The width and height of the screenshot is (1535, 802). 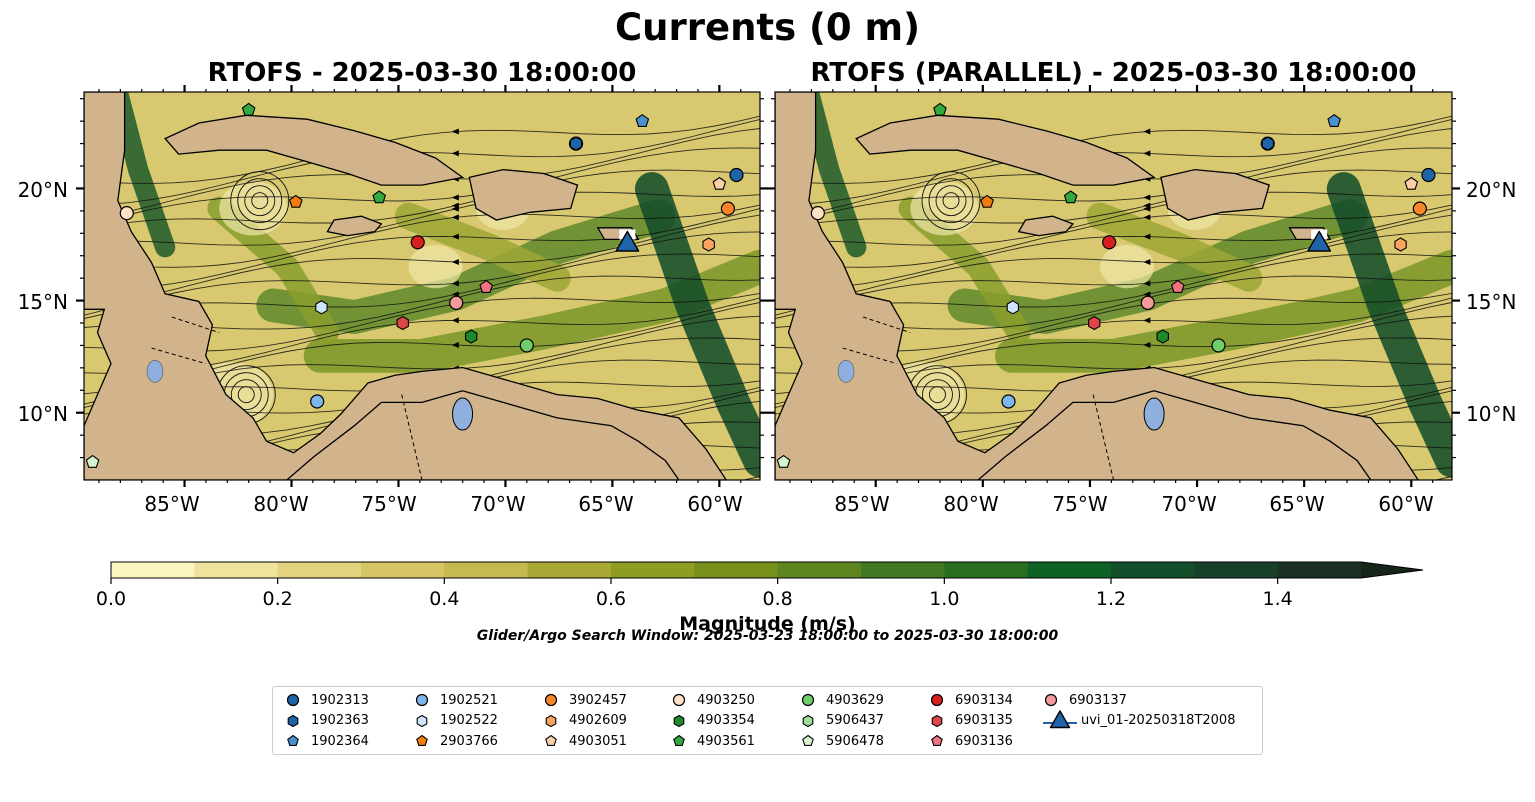 I want to click on legend-item-6903136: 6903136, so click(x=971, y=741).